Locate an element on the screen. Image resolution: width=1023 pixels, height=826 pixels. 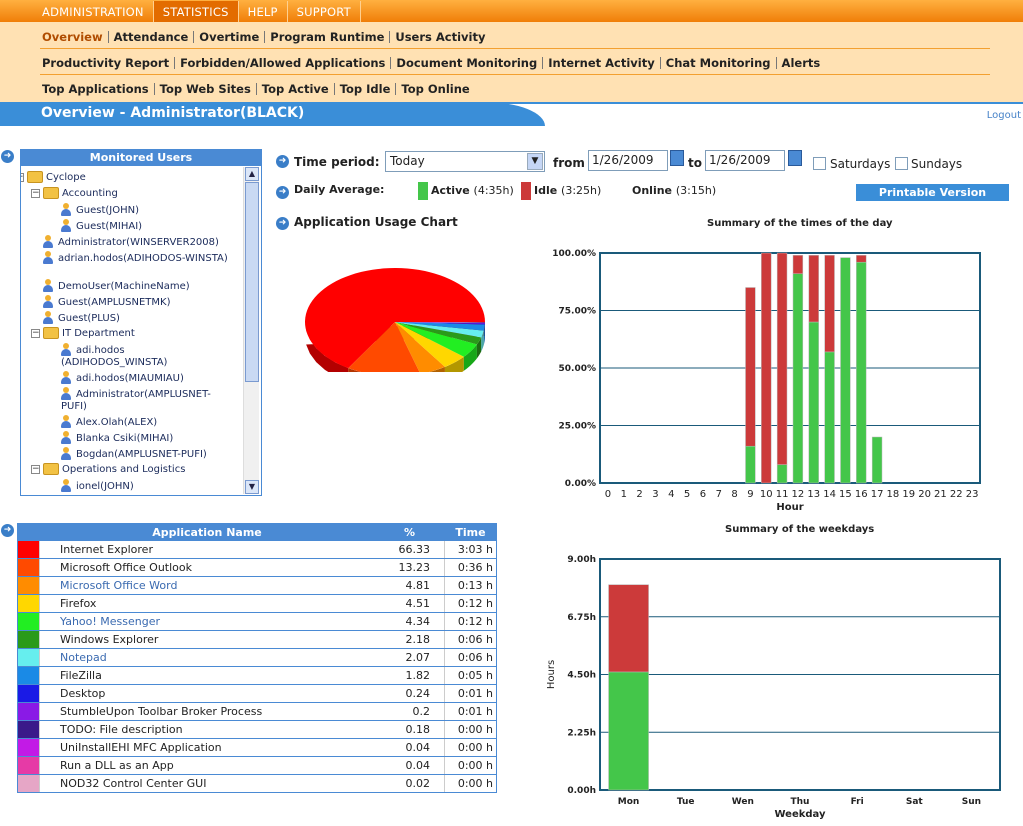
active-label: Active is located at coordinates (450, 190).